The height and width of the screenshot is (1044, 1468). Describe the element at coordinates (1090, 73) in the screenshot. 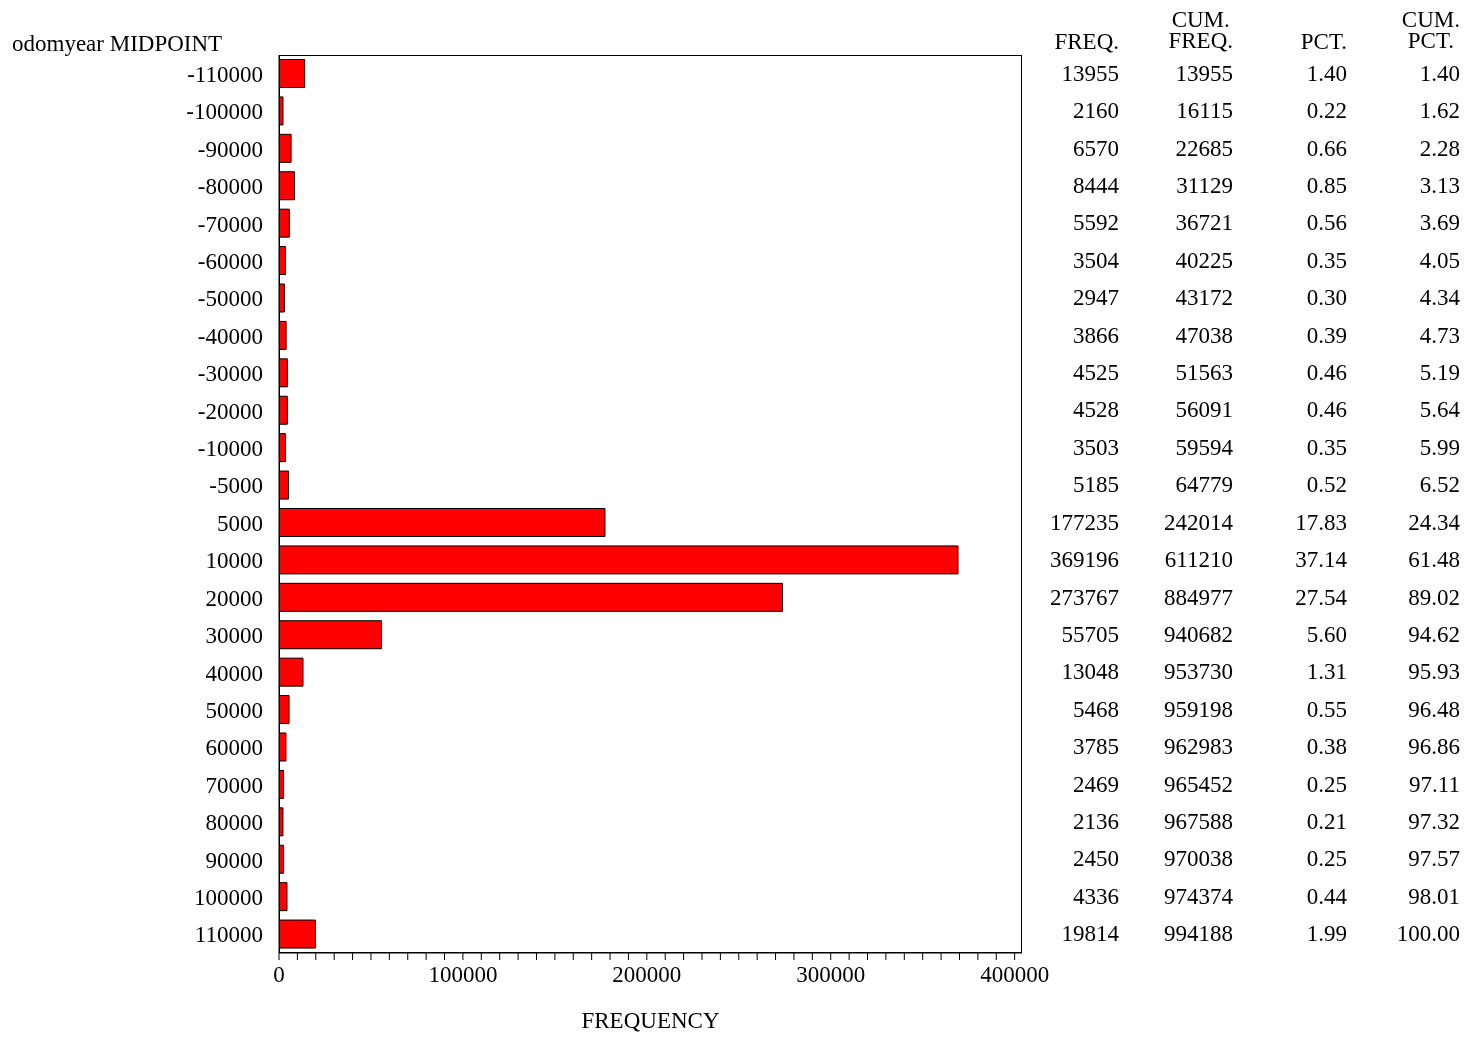

I see `data-label: 13955` at that location.